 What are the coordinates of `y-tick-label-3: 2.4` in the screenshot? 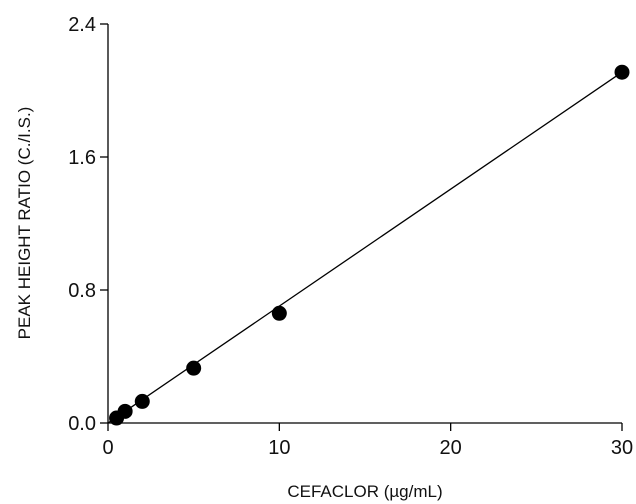 It's located at (82, 25).